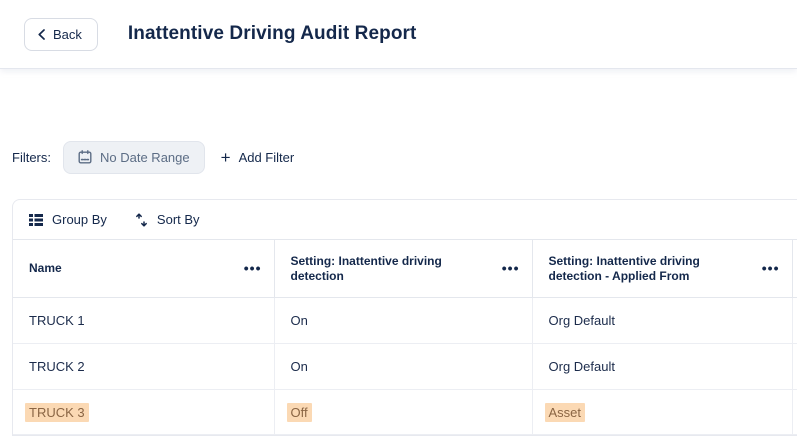 Image resolution: width=797 pixels, height=442 pixels. I want to click on table-row: TRUCK 3 Off Asset, so click(405, 412).